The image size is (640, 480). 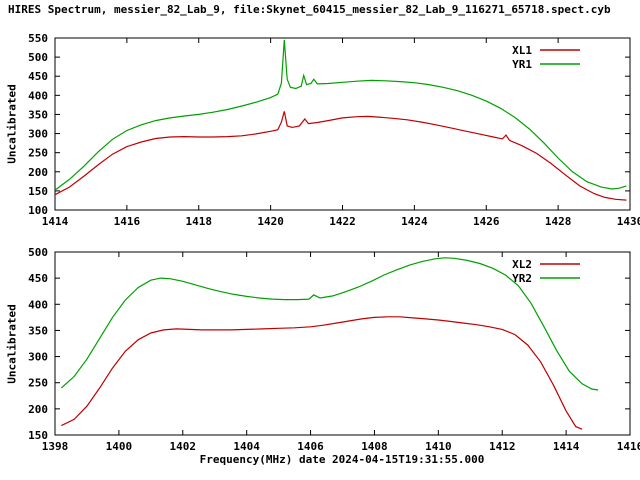 What do you see at coordinates (522, 50) in the screenshot?
I see `legend-label-xl1: XL1` at bounding box center [522, 50].